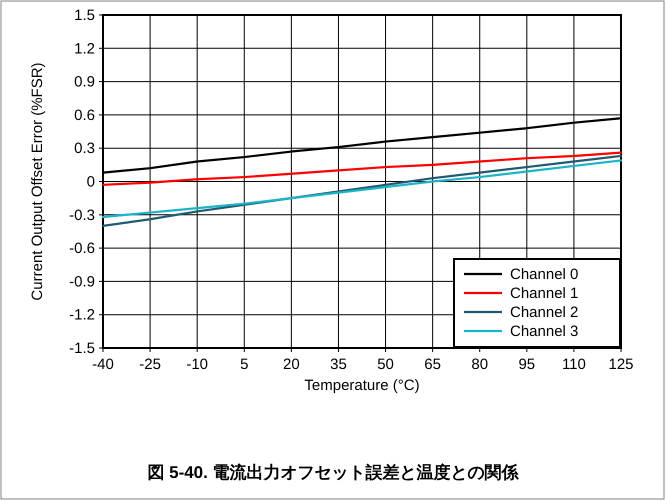  I want to click on x-tick-label: 80, so click(479, 364).